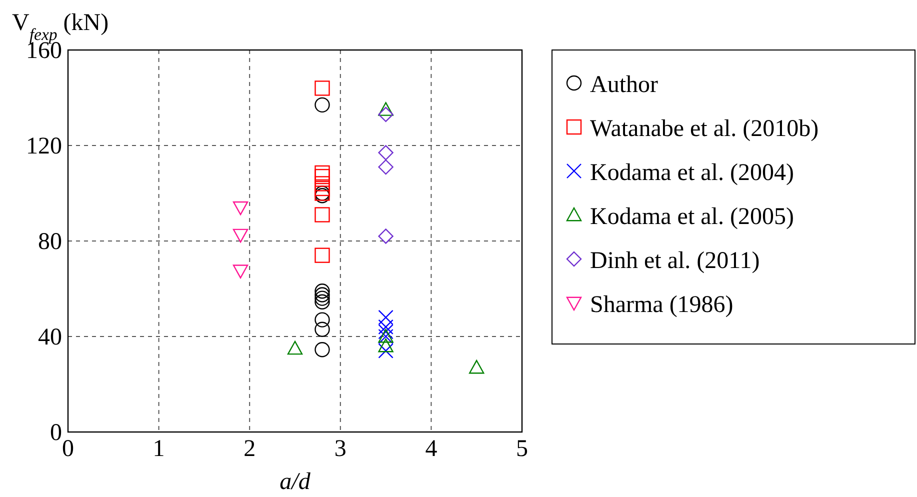 The height and width of the screenshot is (497, 917). I want to click on y-tick-label: 40, so click(50, 337).